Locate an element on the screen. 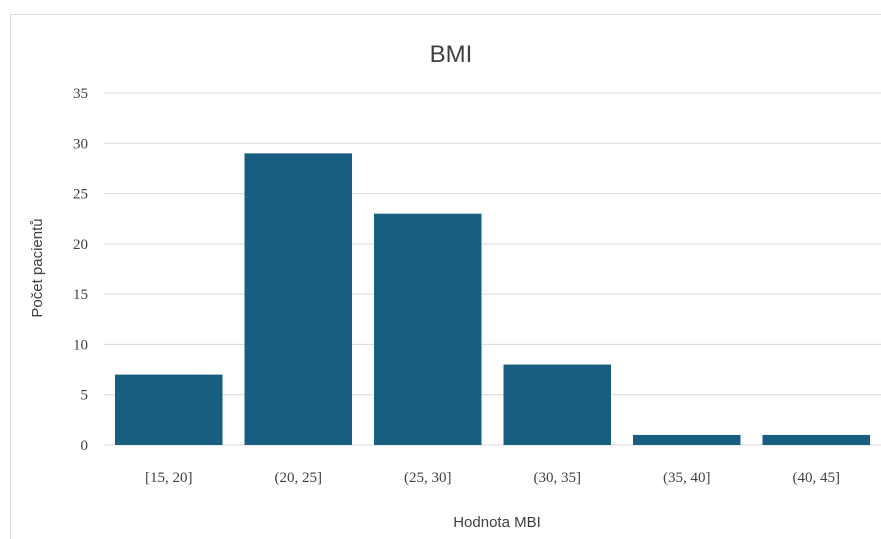  x-tick-label: (20, 25] is located at coordinates (299, 478).